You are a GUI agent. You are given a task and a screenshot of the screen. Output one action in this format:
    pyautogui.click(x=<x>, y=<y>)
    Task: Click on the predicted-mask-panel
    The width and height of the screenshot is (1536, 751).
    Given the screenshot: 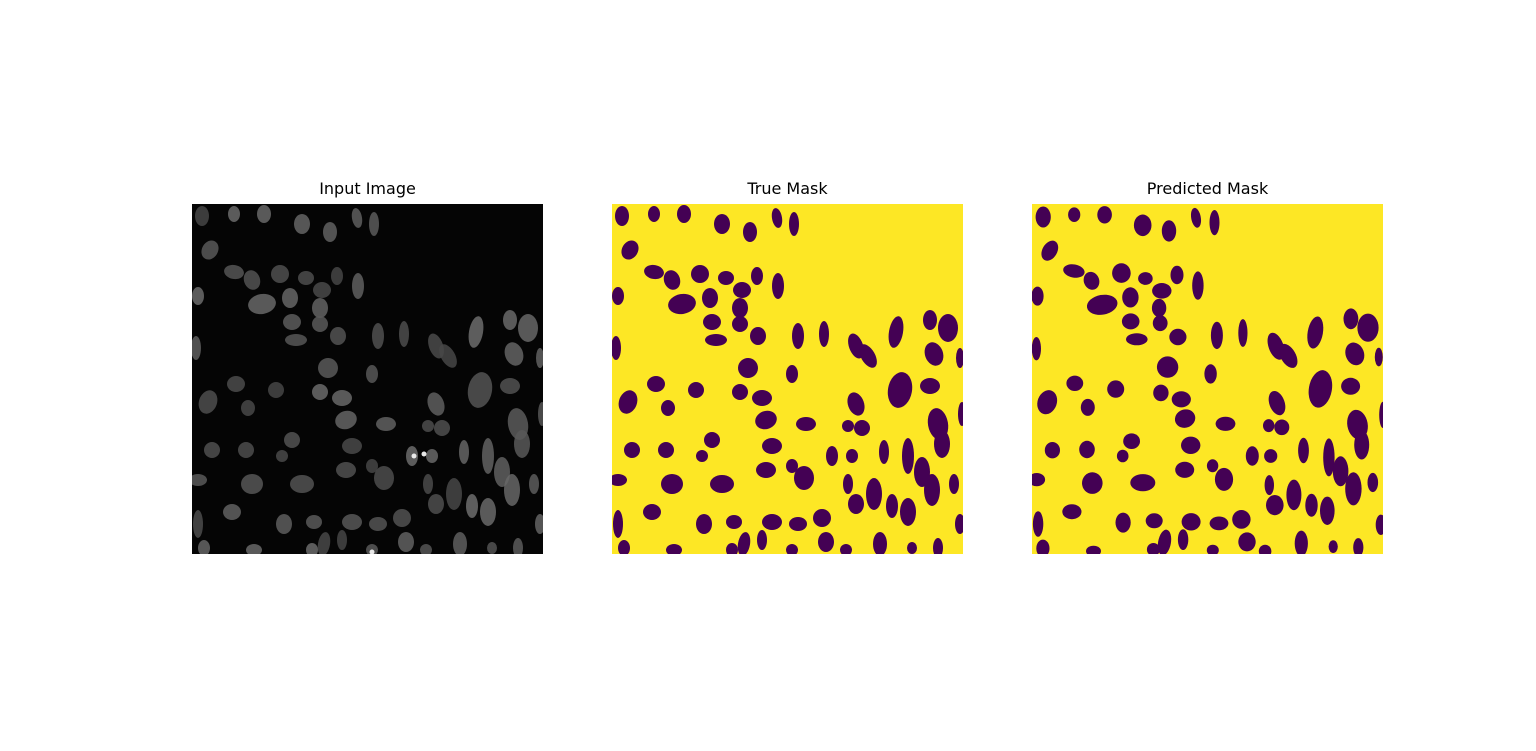 What is the action you would take?
    pyautogui.click(x=1207, y=379)
    